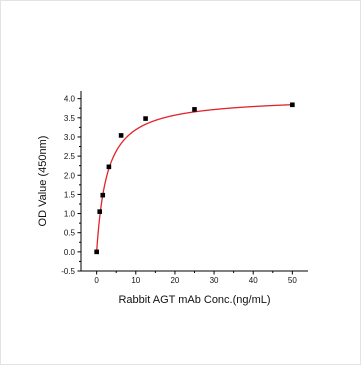  Describe the element at coordinates (70, 99) in the screenshot. I see `y-tick-label: 4.0` at that location.